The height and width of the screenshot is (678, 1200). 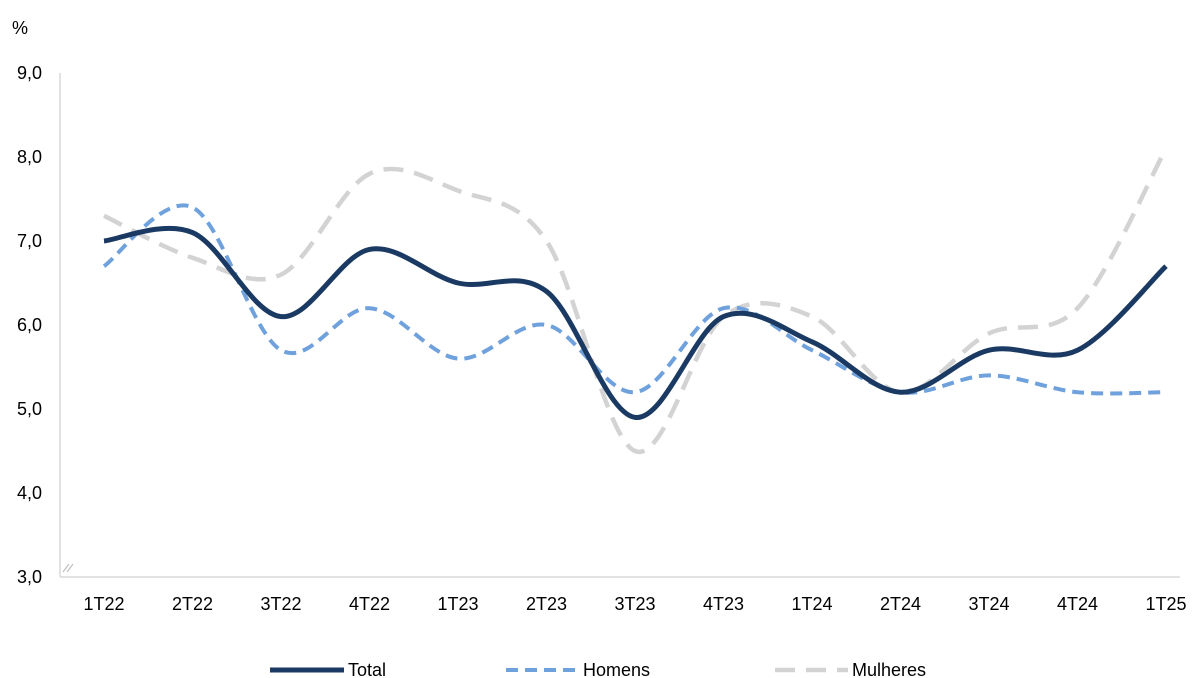 I want to click on x-tick-label: 1T25, so click(x=1165, y=604).